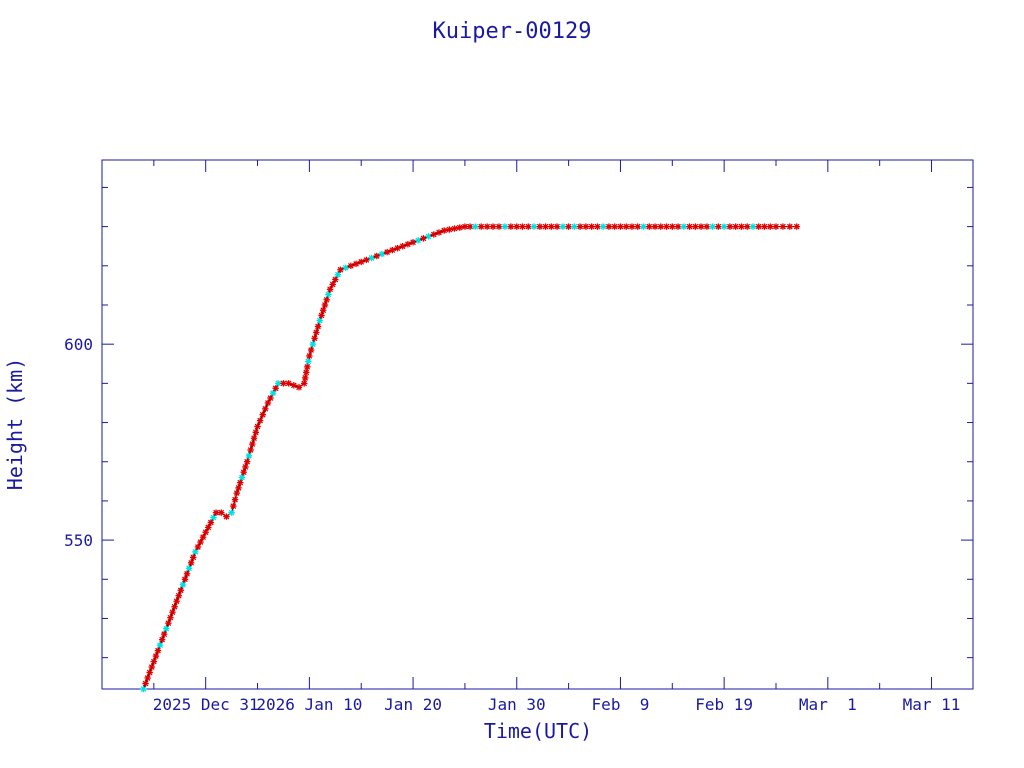 This screenshot has height=768, width=1024. Describe the element at coordinates (517, 704) in the screenshot. I see `x-tick-label: Jan 30` at that location.